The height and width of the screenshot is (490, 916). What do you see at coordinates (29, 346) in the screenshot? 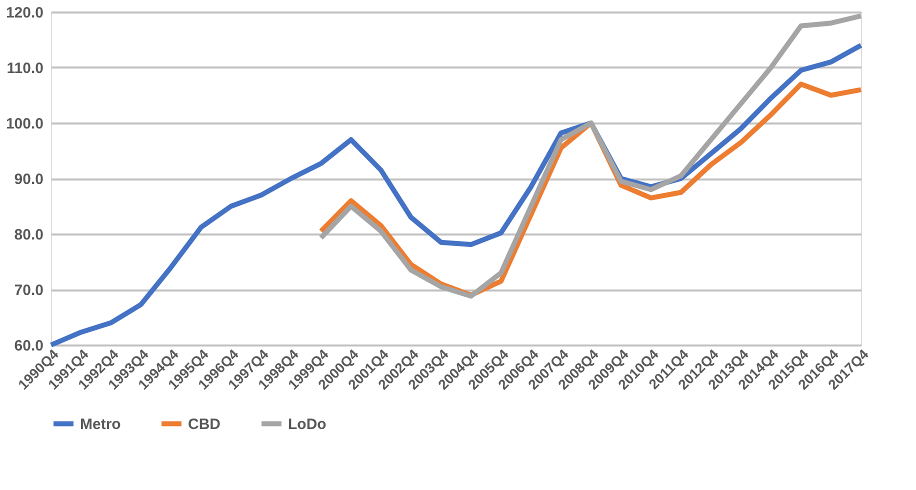
I see `y-tick-label: 60.0` at bounding box center [29, 346].